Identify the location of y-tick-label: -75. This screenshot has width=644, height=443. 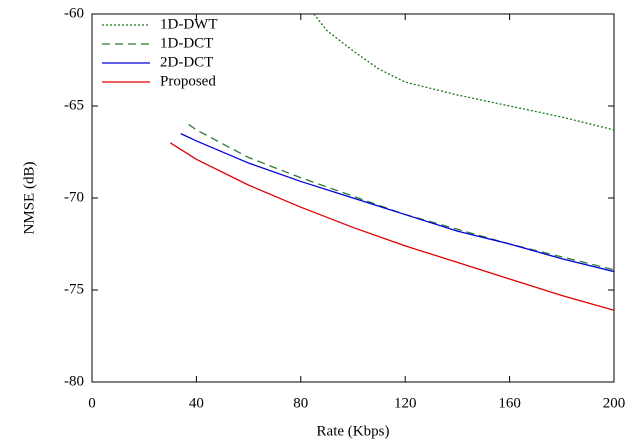
(74, 289).